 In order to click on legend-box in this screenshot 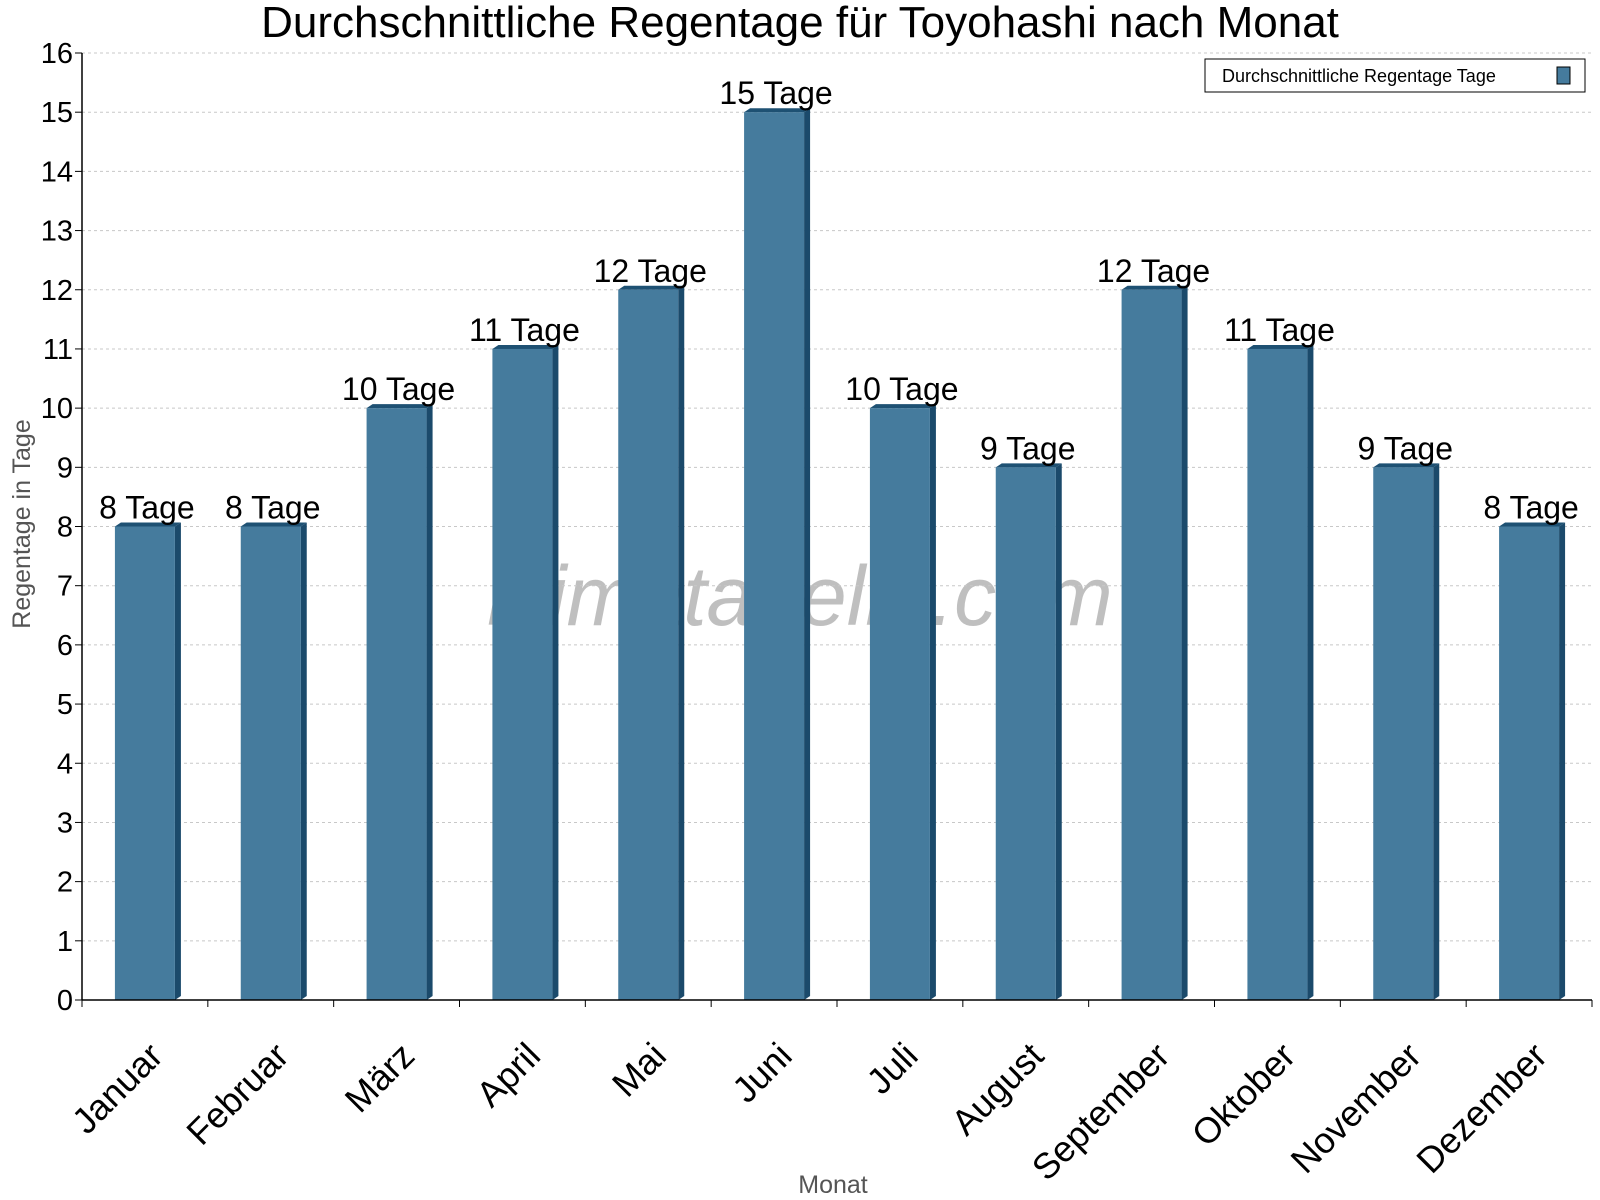, I will do `click(1395, 75)`.